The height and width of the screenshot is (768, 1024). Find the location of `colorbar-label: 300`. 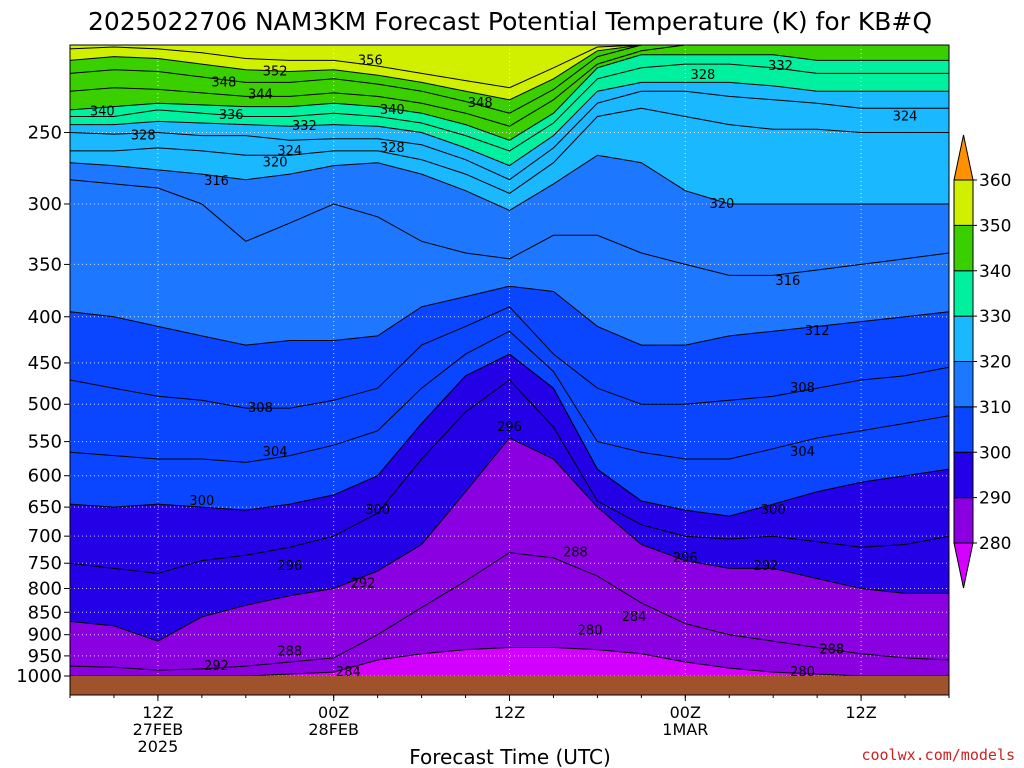

colorbar-label: 300 is located at coordinates (995, 453).